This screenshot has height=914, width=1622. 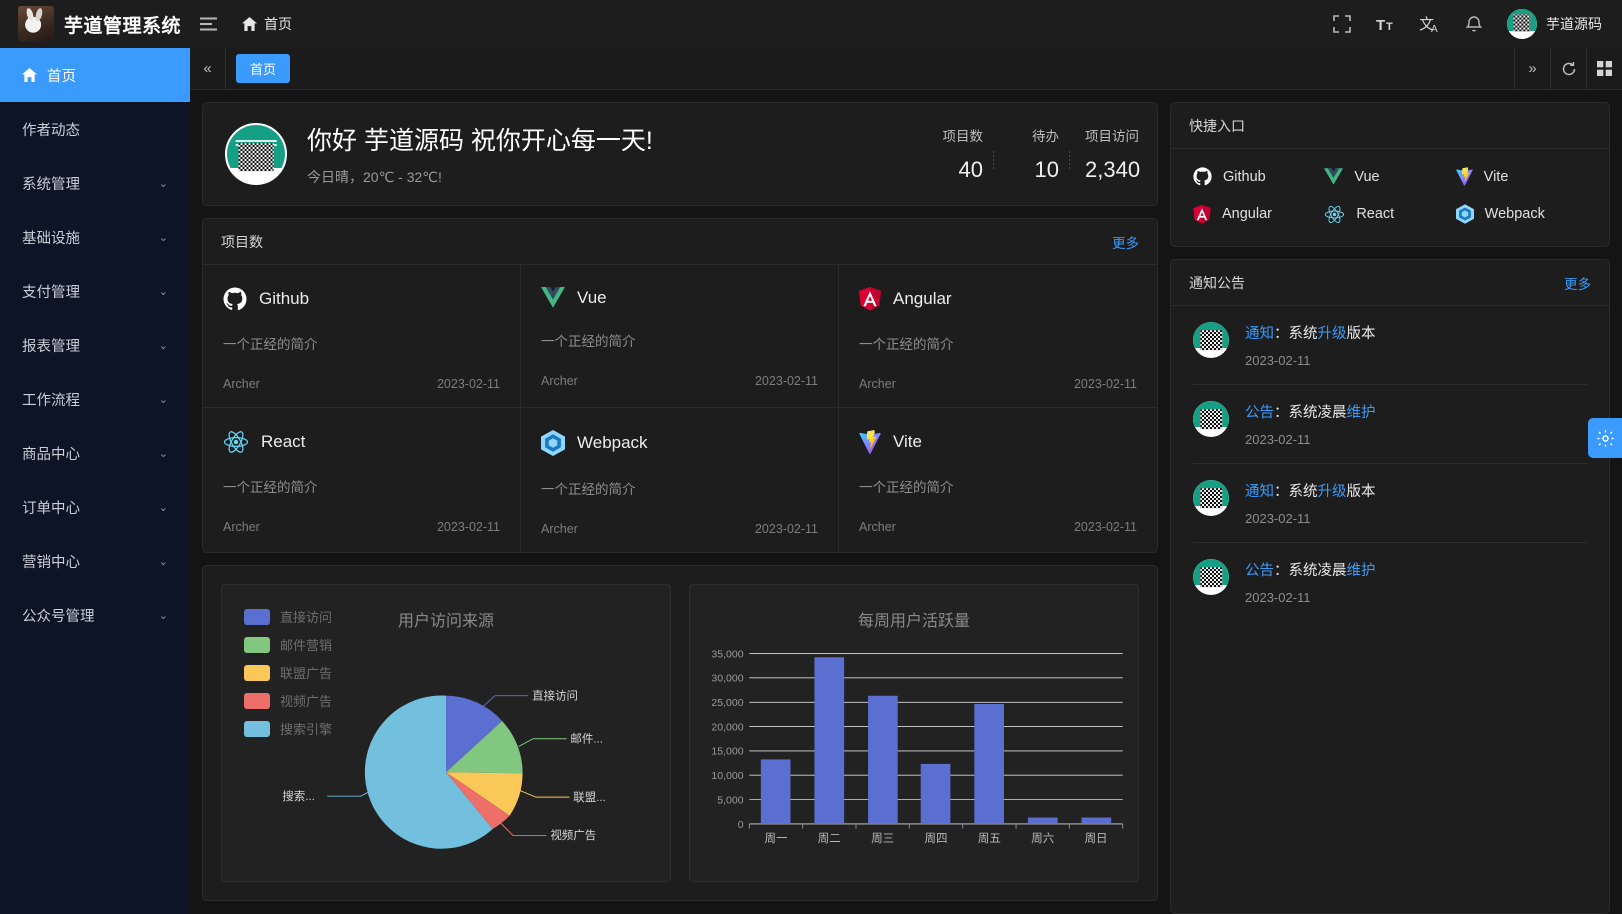 I want to click on app-title: 芋道管理系统, so click(x=123, y=26).